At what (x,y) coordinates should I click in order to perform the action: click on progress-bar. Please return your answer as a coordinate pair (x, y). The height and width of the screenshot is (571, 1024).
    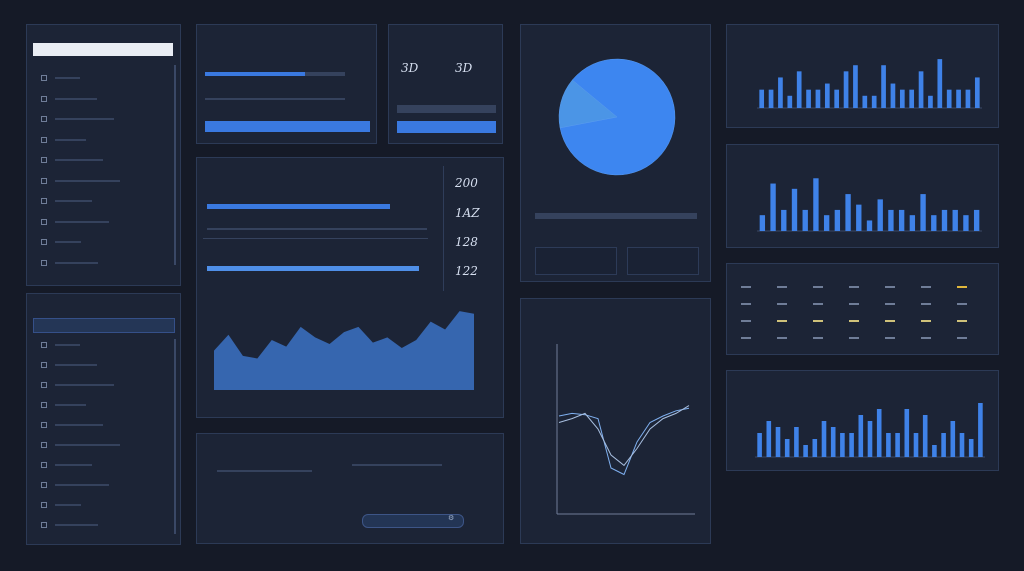
    Looking at the image, I should click on (287, 126).